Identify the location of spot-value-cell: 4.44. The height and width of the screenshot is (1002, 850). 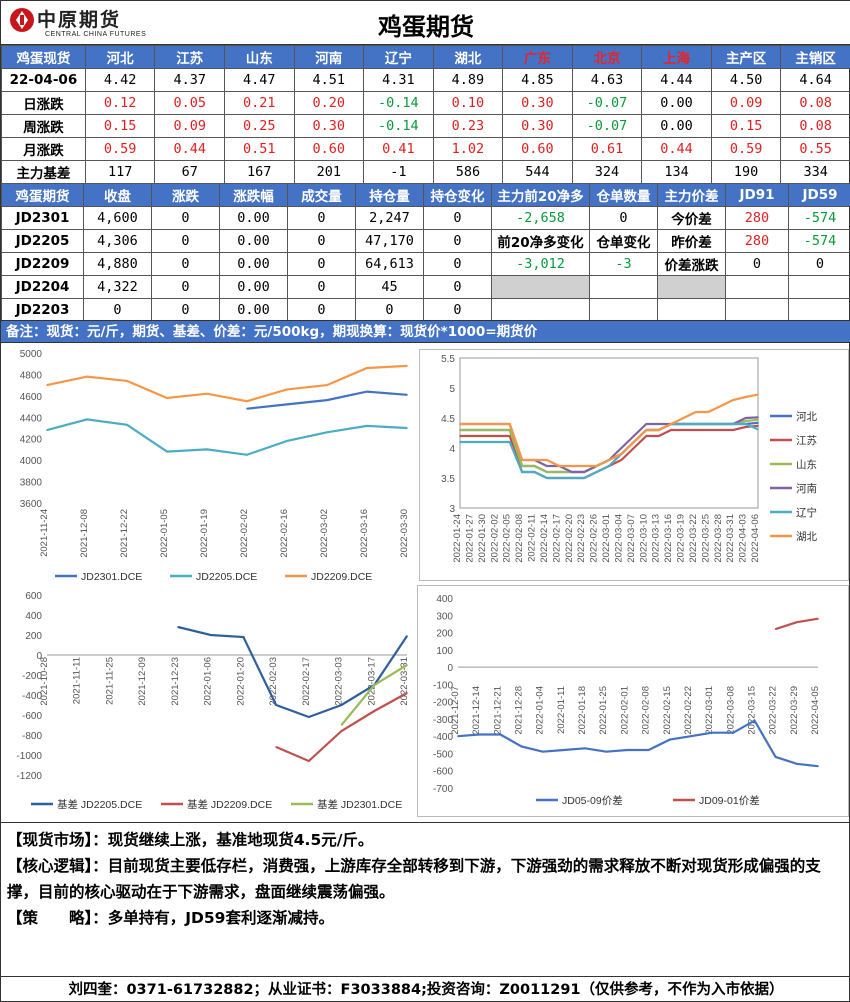
(676, 80).